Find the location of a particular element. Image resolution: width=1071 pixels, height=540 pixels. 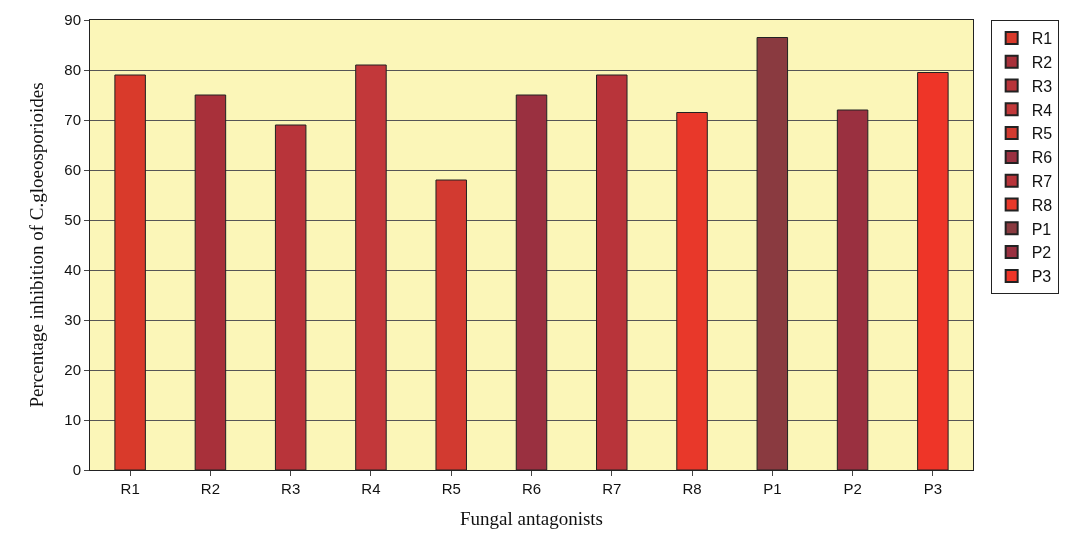

legend-label: R1 is located at coordinates (1042, 39).